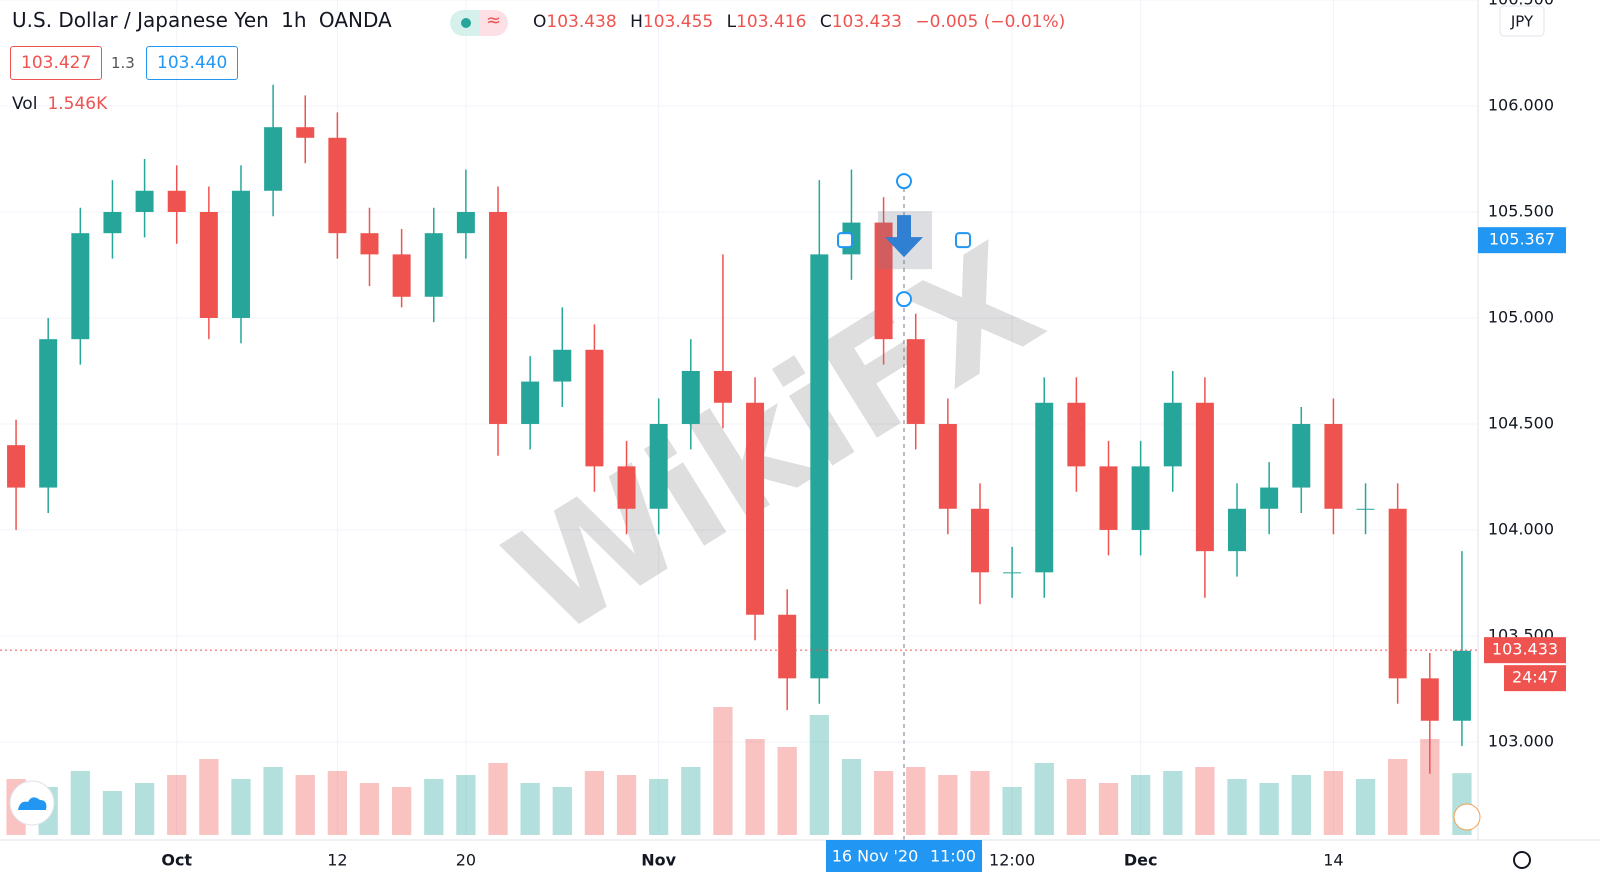 The height and width of the screenshot is (895, 1600). Describe the element at coordinates (771, 22) in the screenshot. I see `l-value: 103.416` at that location.